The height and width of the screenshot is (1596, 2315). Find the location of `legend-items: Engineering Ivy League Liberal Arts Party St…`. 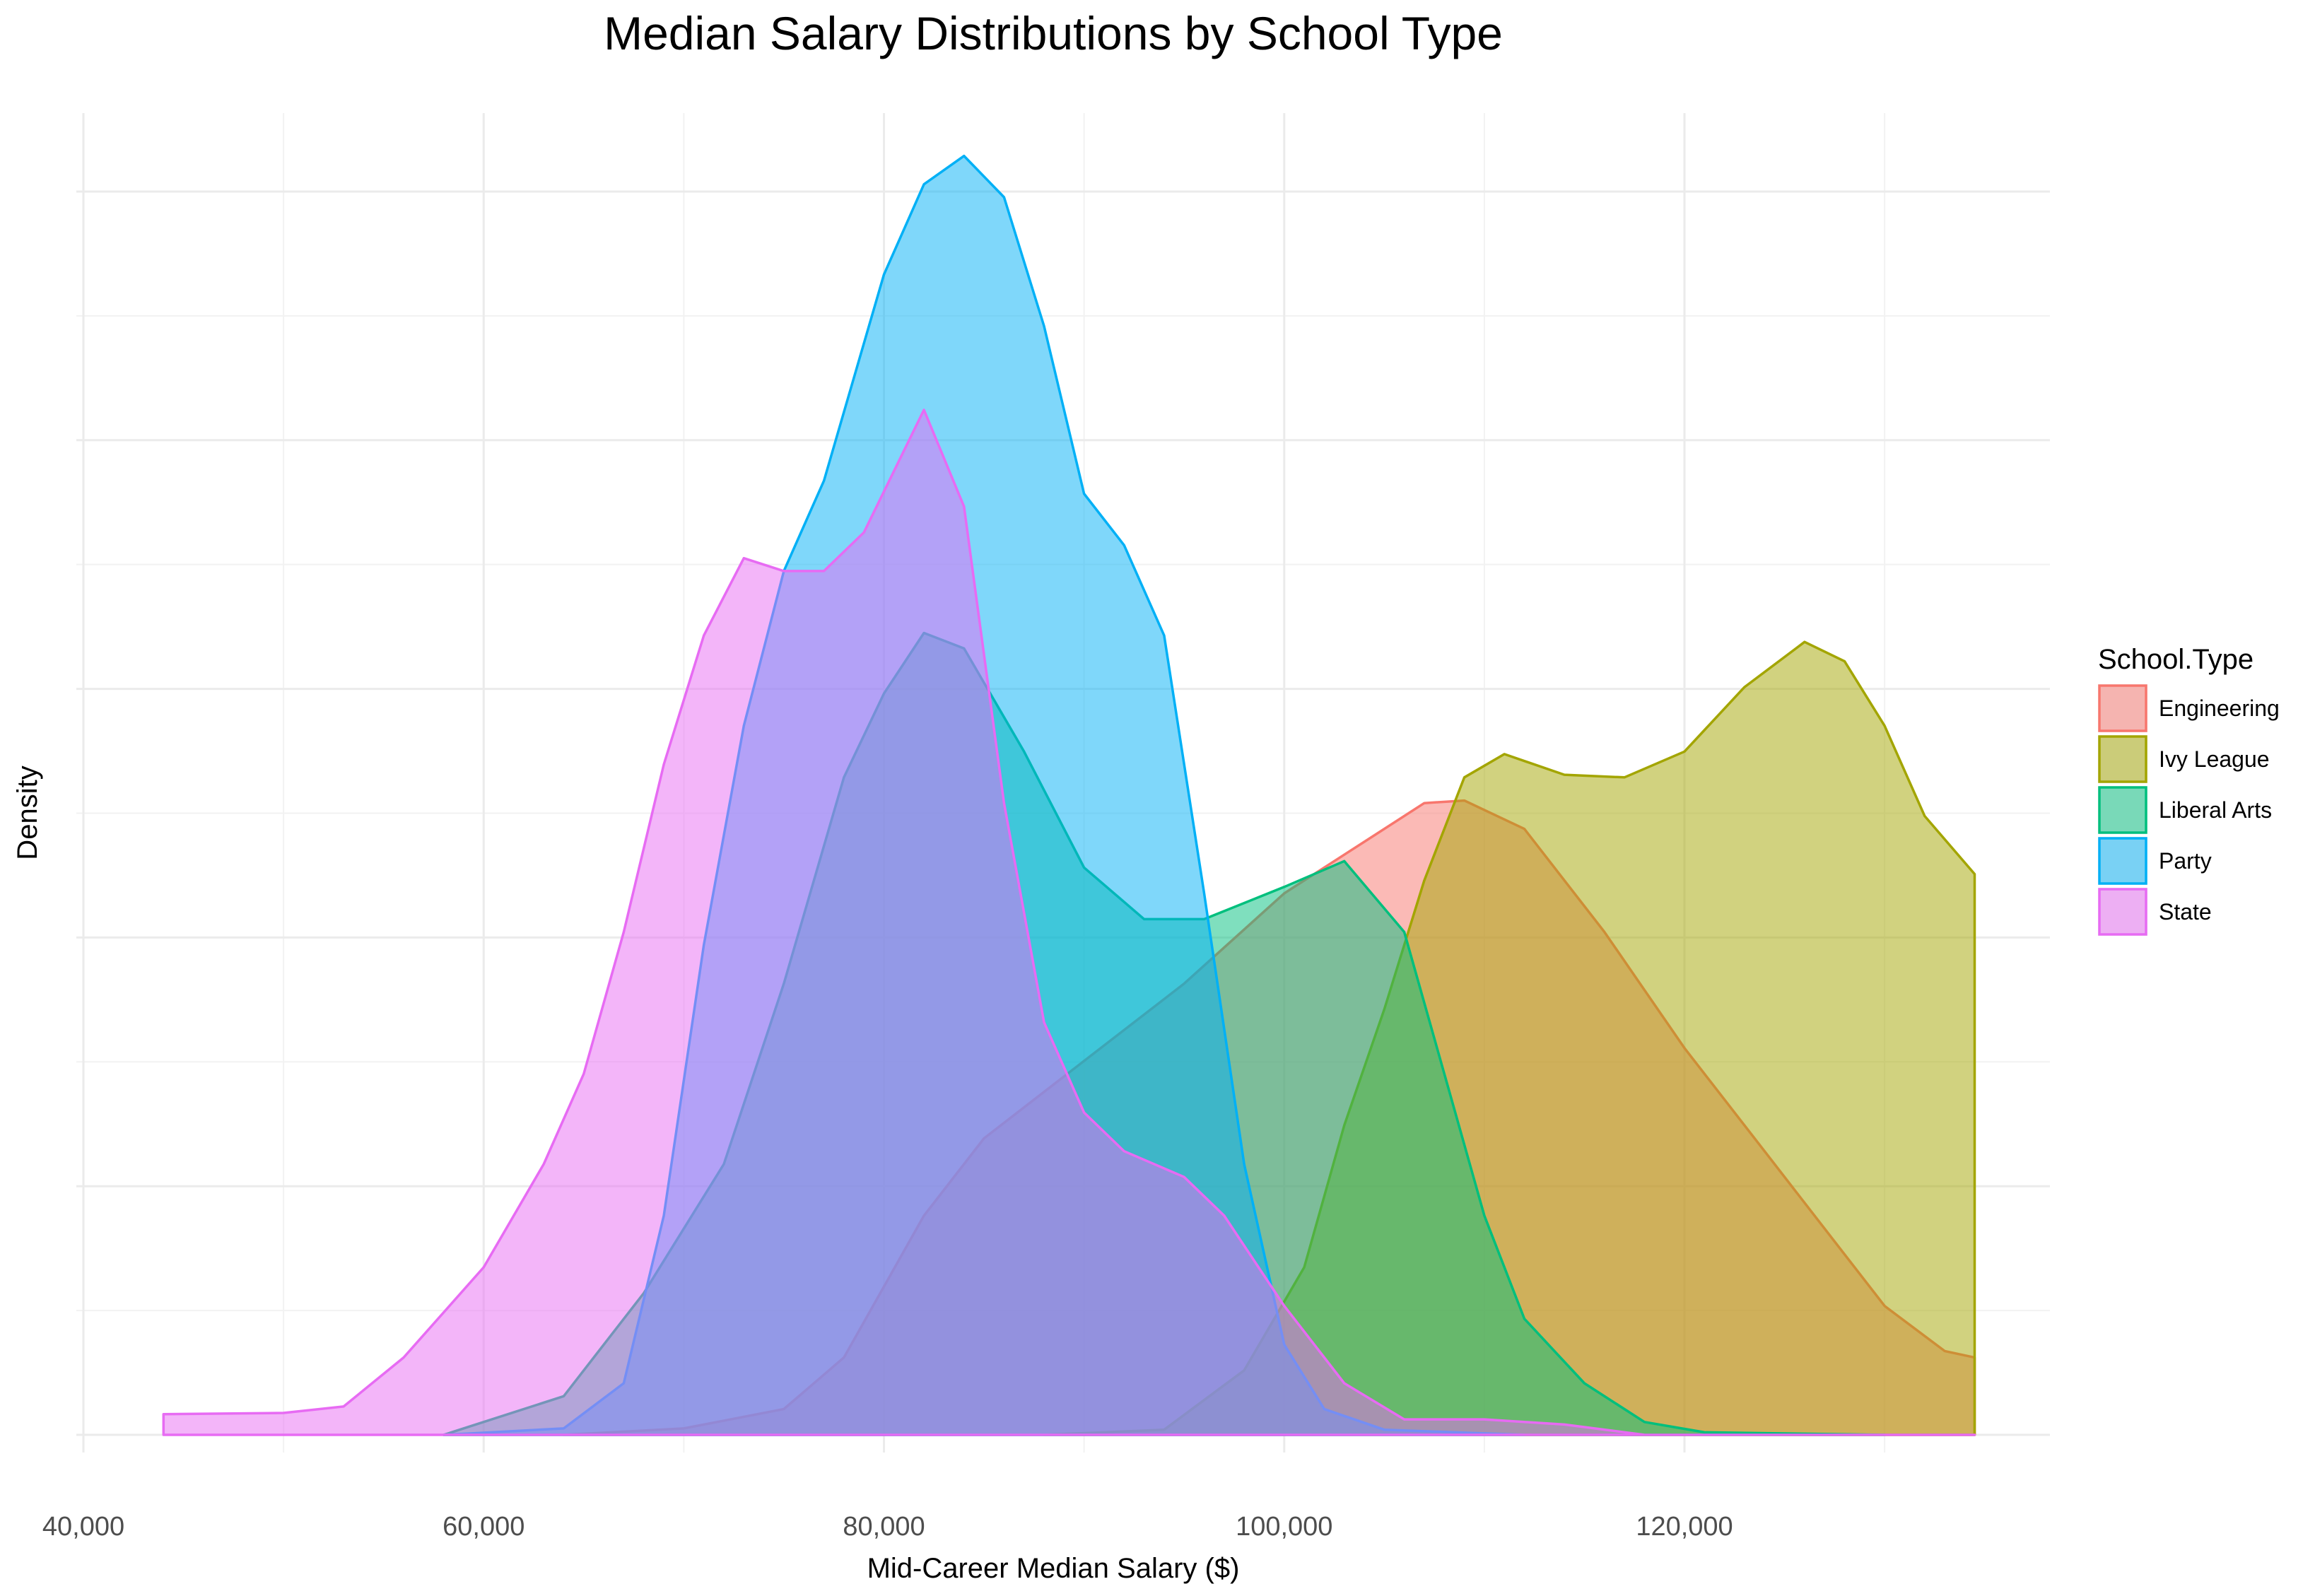

legend-items: Engineering Ivy League Liberal Arts Party St… is located at coordinates (2189, 810).